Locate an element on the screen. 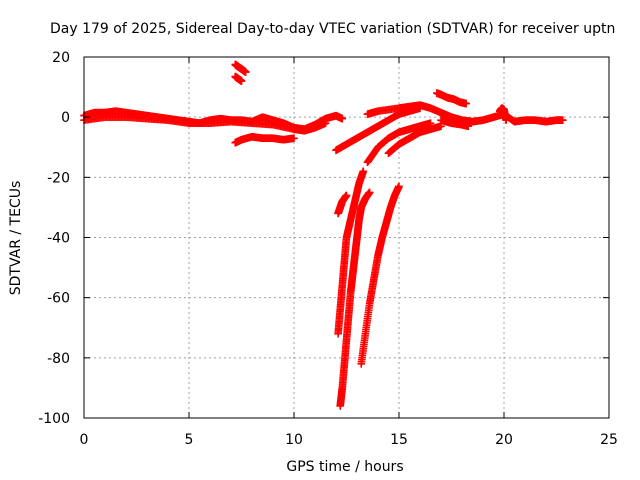 The width and height of the screenshot is (640, 480). x-tick-label: 20 is located at coordinates (504, 440).